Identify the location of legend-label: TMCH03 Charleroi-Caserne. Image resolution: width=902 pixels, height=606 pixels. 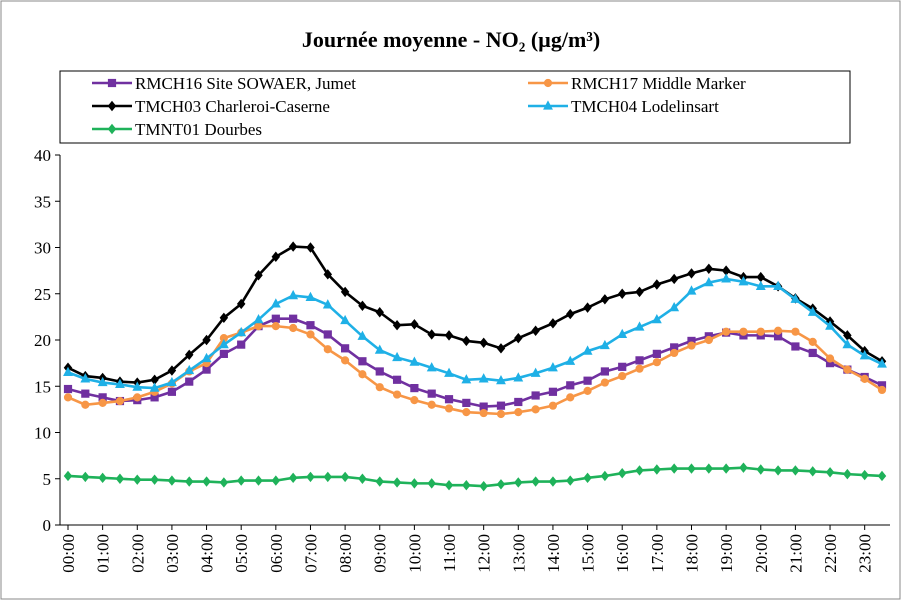
(232, 106).